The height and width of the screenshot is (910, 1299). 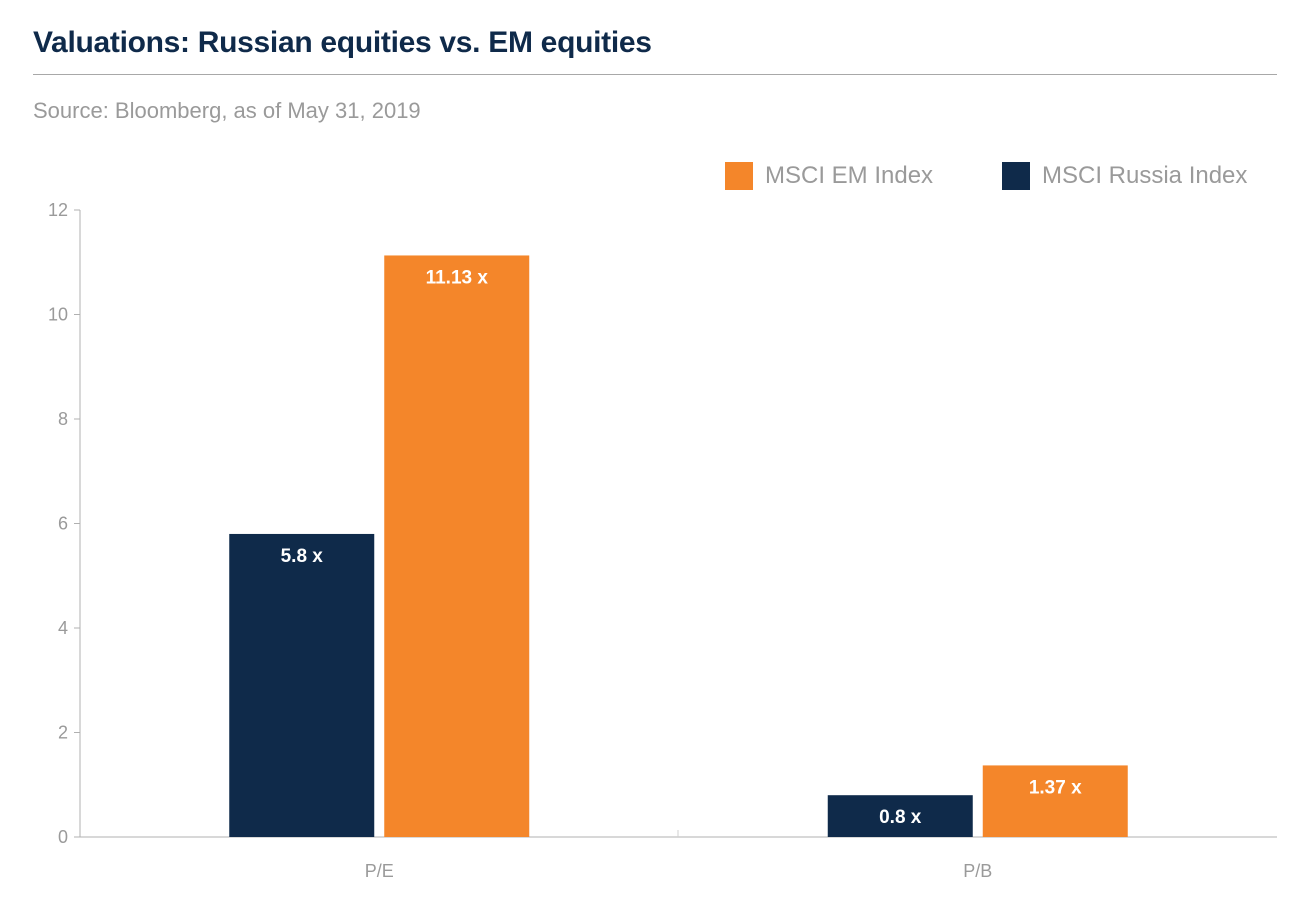 I want to click on data-label-russia-pe: 5.8 x, so click(x=302, y=556).